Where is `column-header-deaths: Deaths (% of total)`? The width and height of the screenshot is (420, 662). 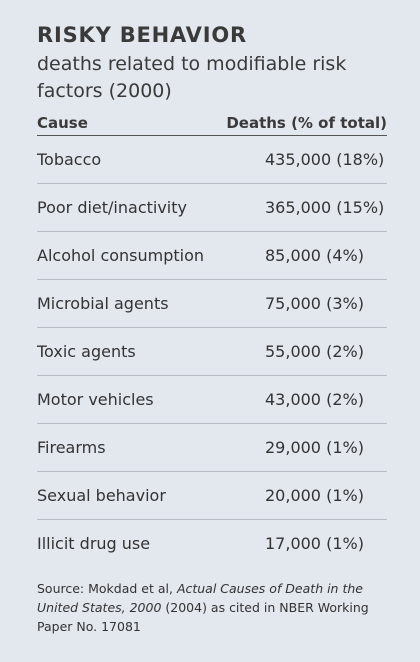
column-header-deaths: Deaths (% of total) is located at coordinates (306, 123).